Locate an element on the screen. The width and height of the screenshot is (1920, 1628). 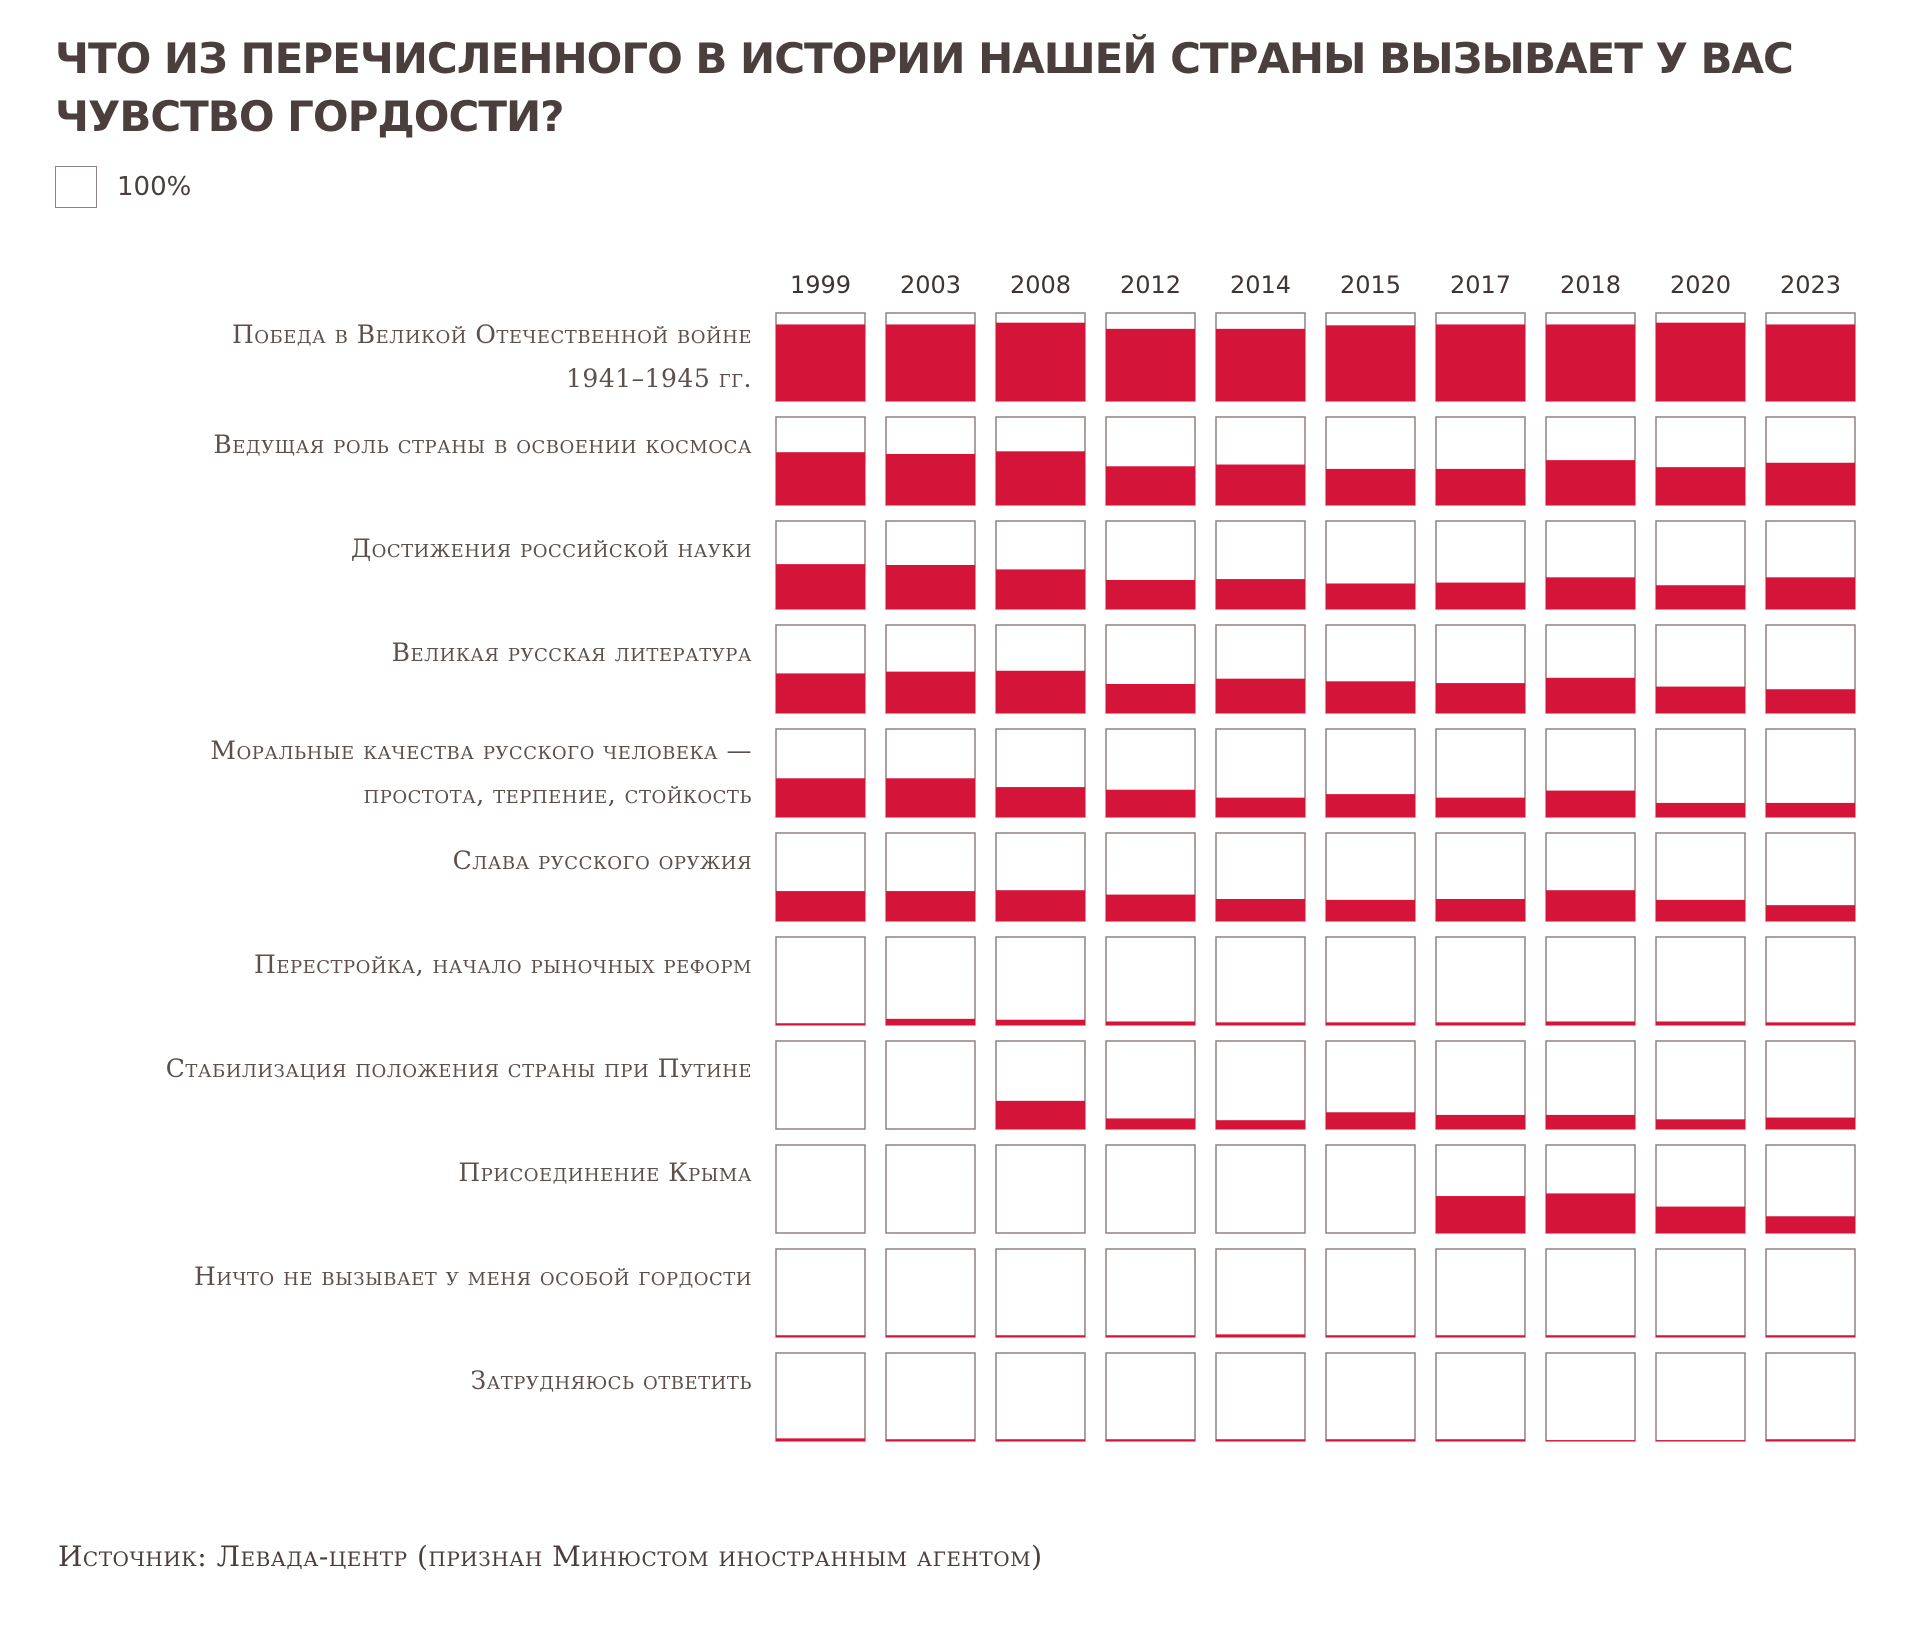
row-label: Слава русского оружия is located at coordinates (602, 860).